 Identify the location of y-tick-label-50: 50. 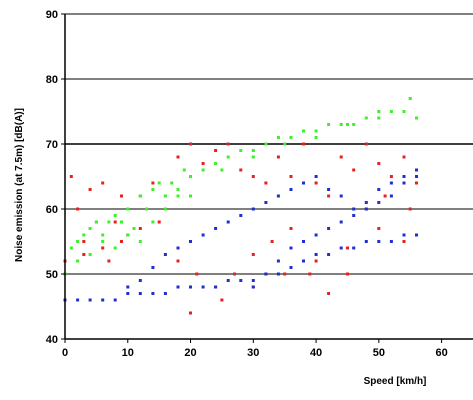
(52, 275).